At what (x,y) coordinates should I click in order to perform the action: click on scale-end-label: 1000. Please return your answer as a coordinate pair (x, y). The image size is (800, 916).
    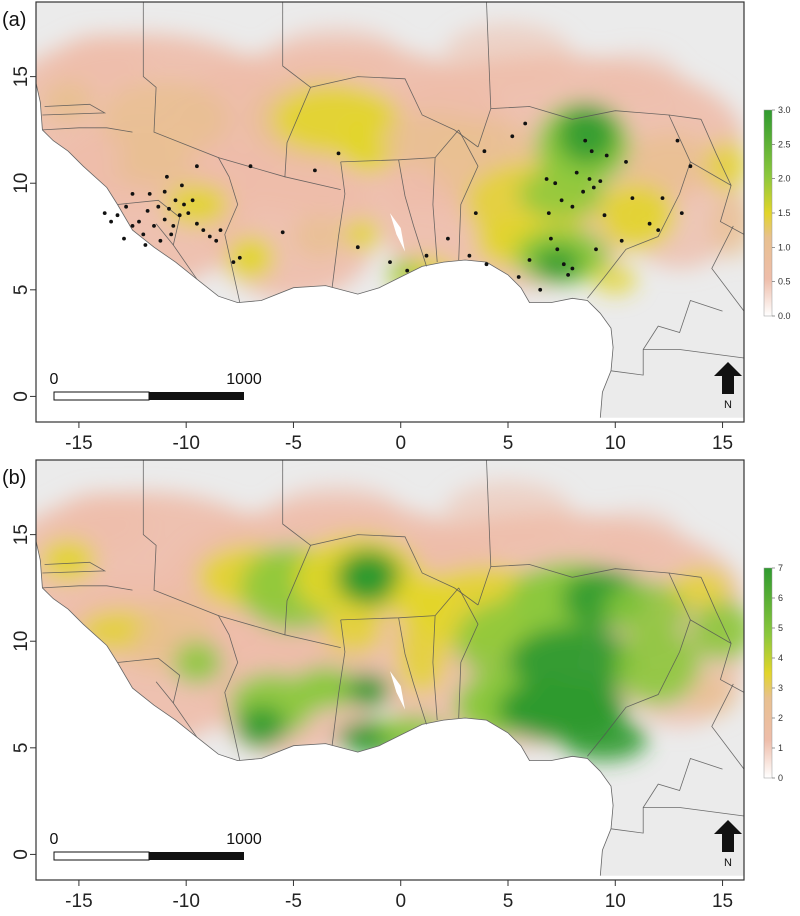
    Looking at the image, I should click on (244, 839).